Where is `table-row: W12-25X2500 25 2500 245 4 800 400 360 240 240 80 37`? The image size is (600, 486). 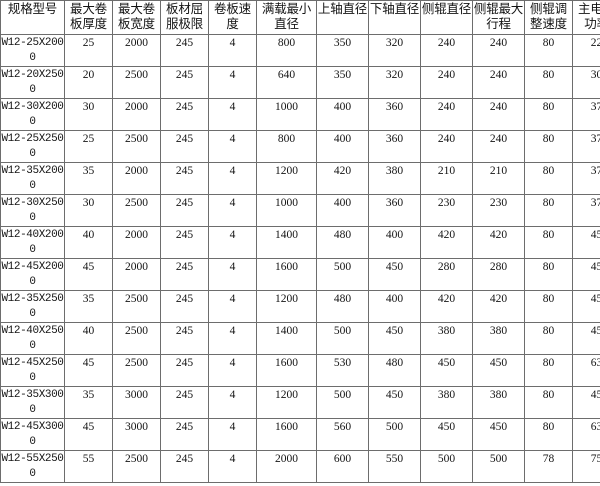 table-row: W12-25X2500 25 2500 245 4 800 400 360 240 240 80 37 is located at coordinates (300, 146).